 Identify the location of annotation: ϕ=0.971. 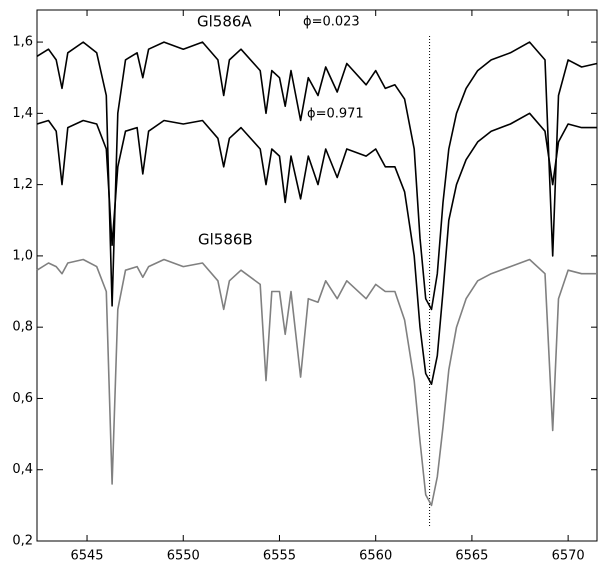
(335, 114).